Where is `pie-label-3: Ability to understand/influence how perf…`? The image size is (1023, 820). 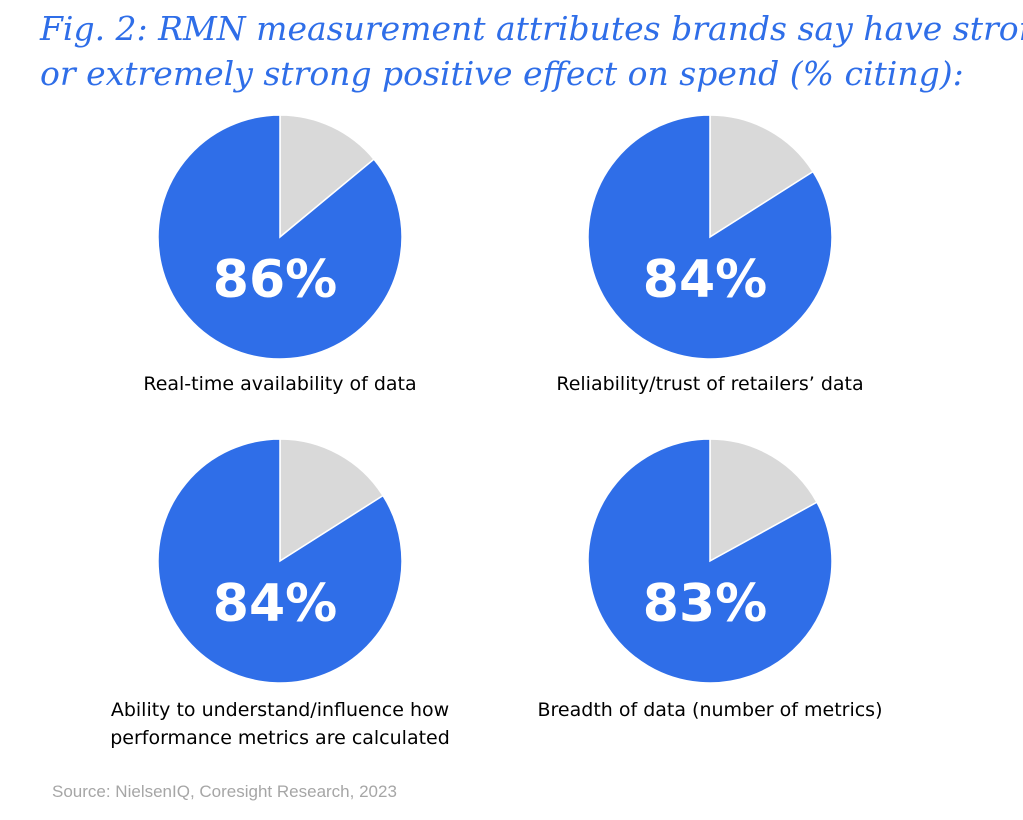
pie-label-3: Ability to understand/influence how perf… is located at coordinates (280, 724).